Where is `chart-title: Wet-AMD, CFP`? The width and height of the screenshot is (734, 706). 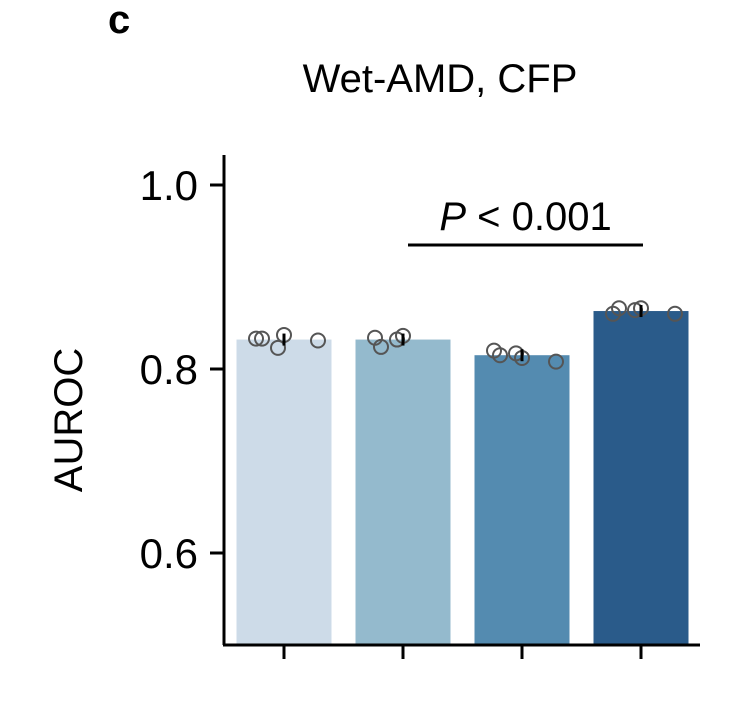
chart-title: Wet-AMD, CFP is located at coordinates (440, 79).